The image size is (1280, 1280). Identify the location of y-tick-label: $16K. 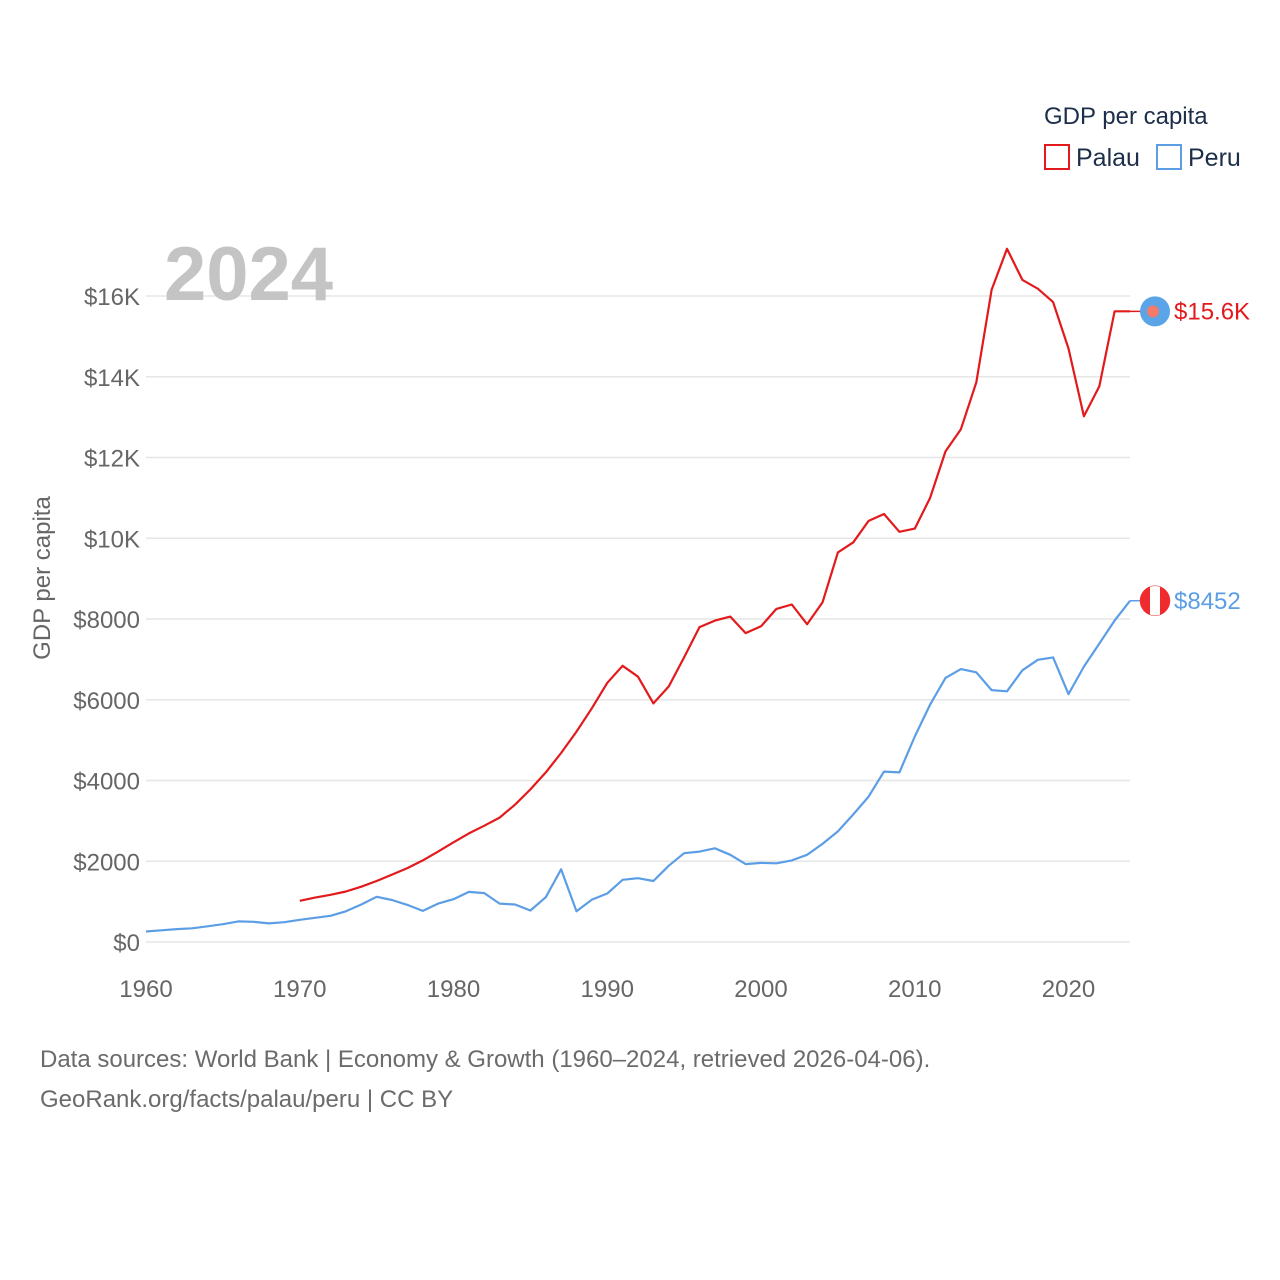
(112, 297).